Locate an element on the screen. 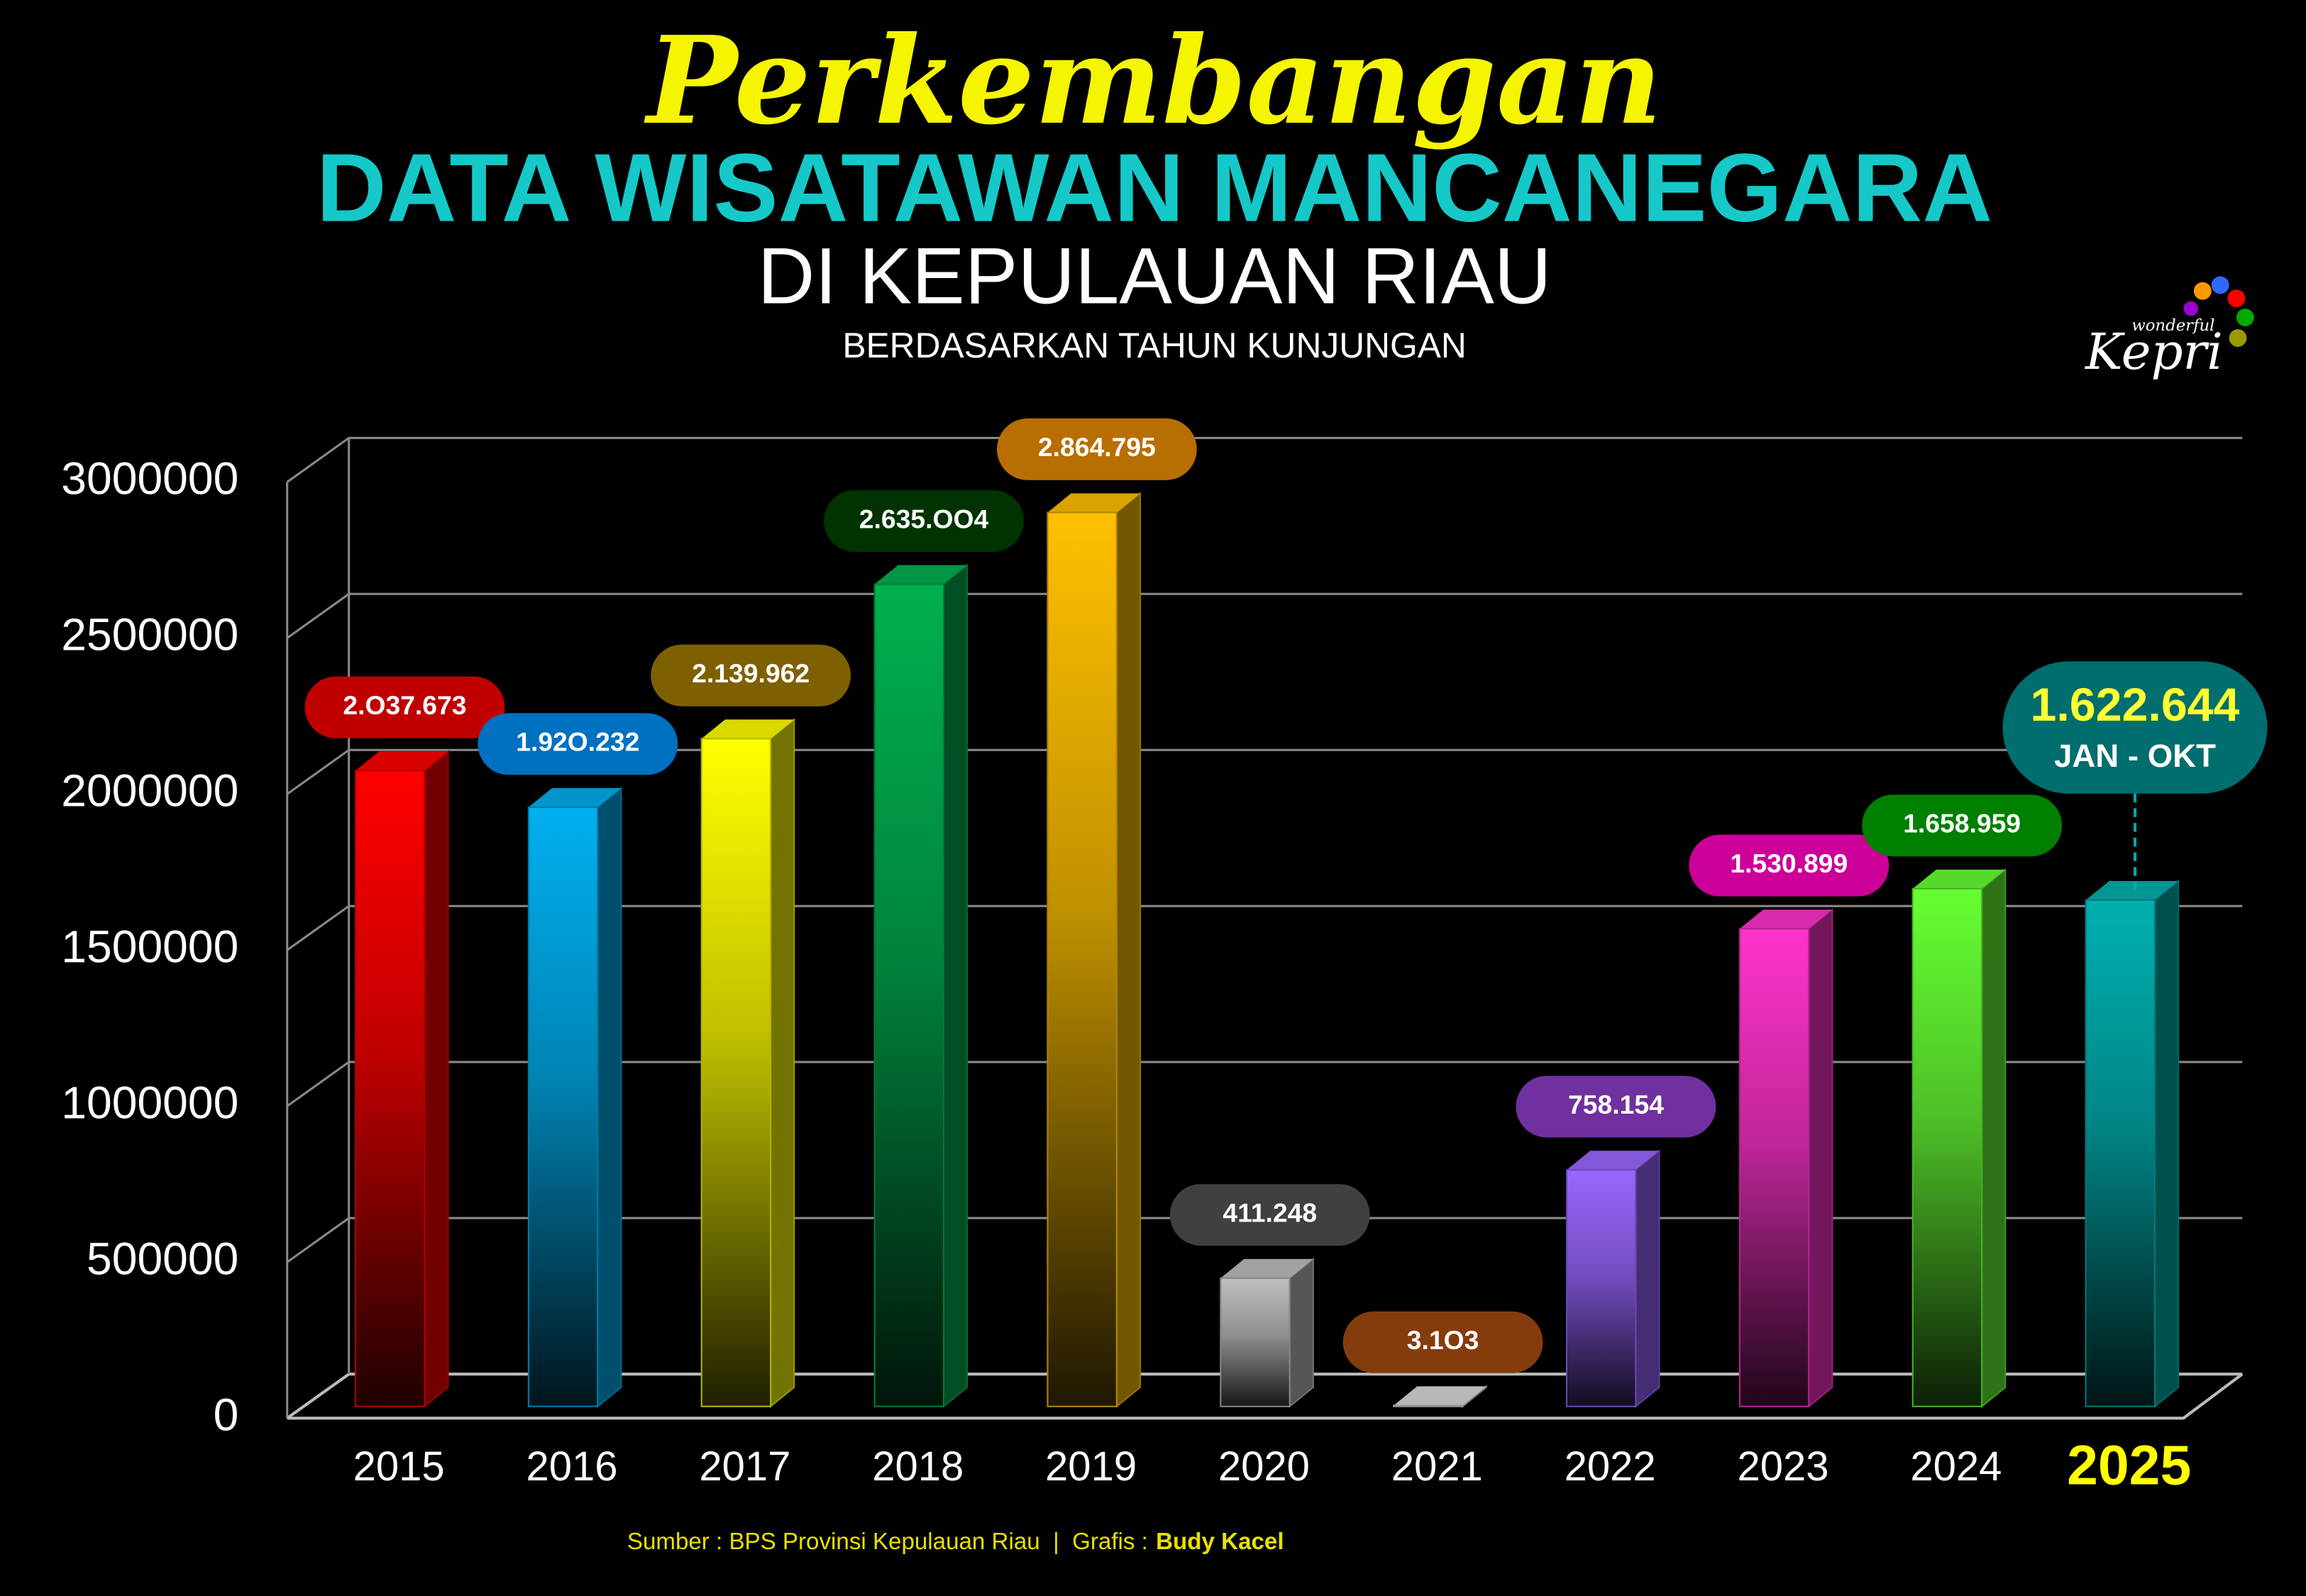 This screenshot has width=2306, height=1596. annotation: JAN - OKT is located at coordinates (2135, 756).